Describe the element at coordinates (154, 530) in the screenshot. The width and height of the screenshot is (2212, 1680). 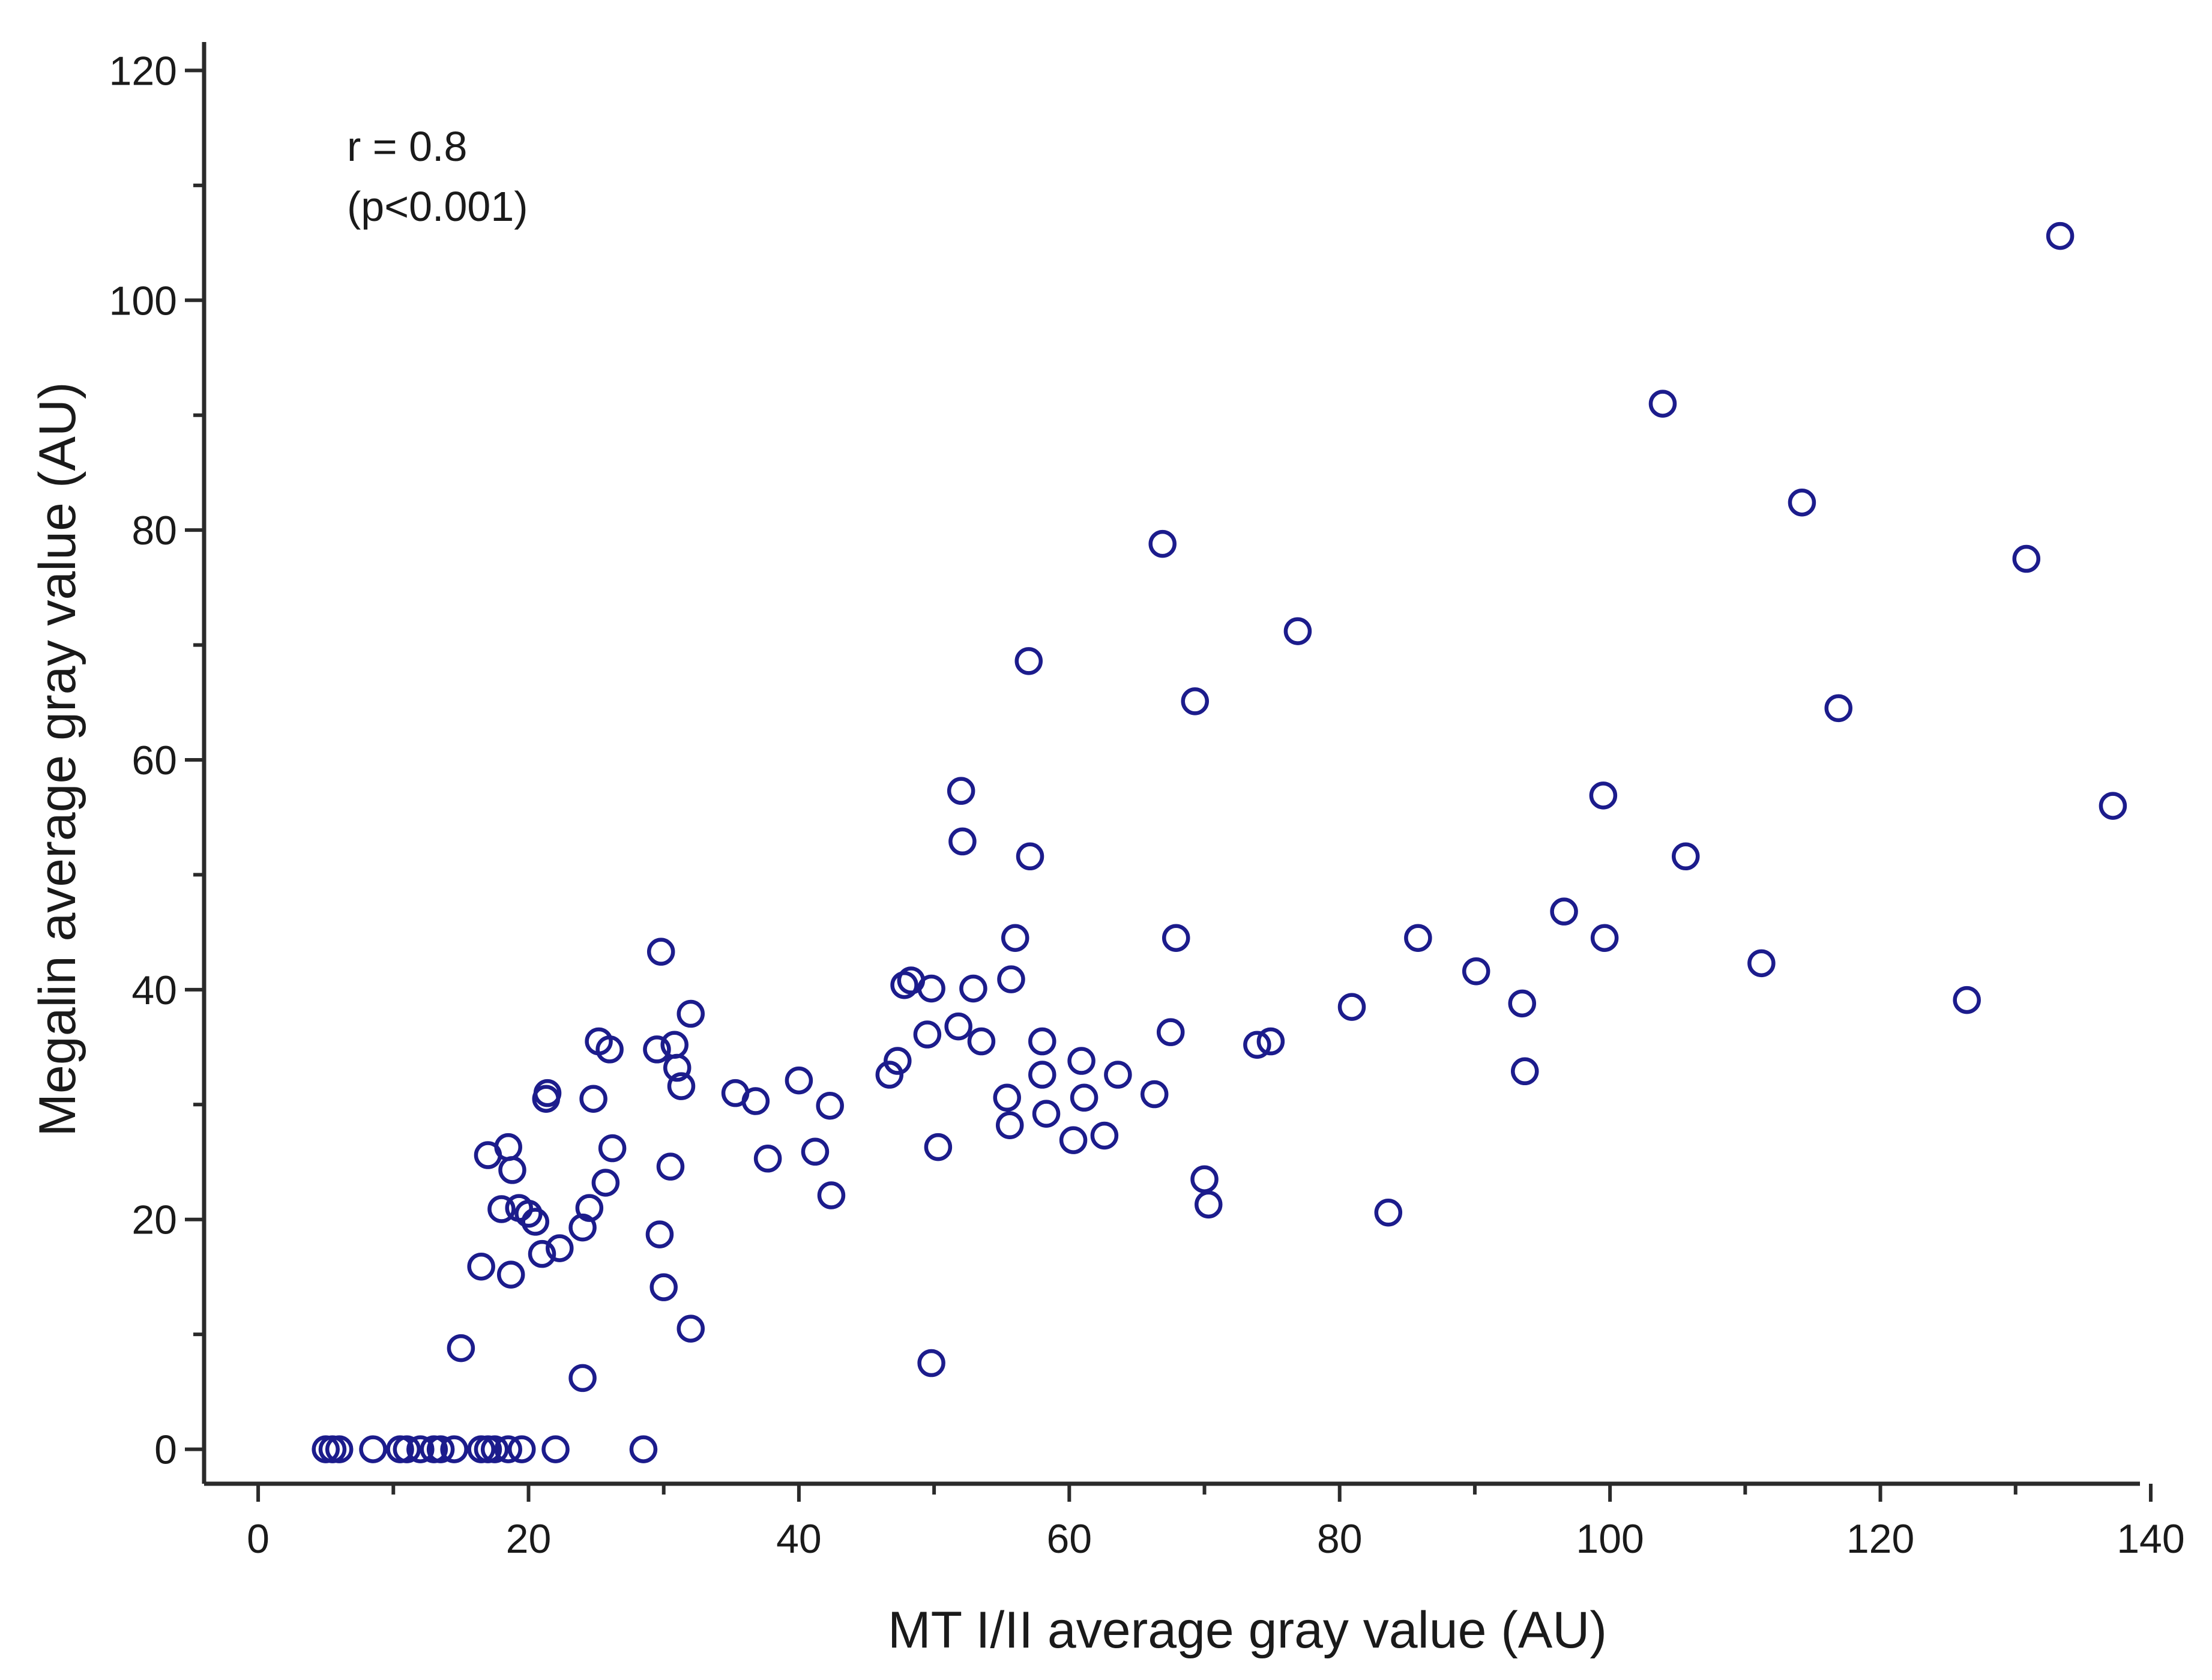
I see `y-tick-label: 80` at that location.